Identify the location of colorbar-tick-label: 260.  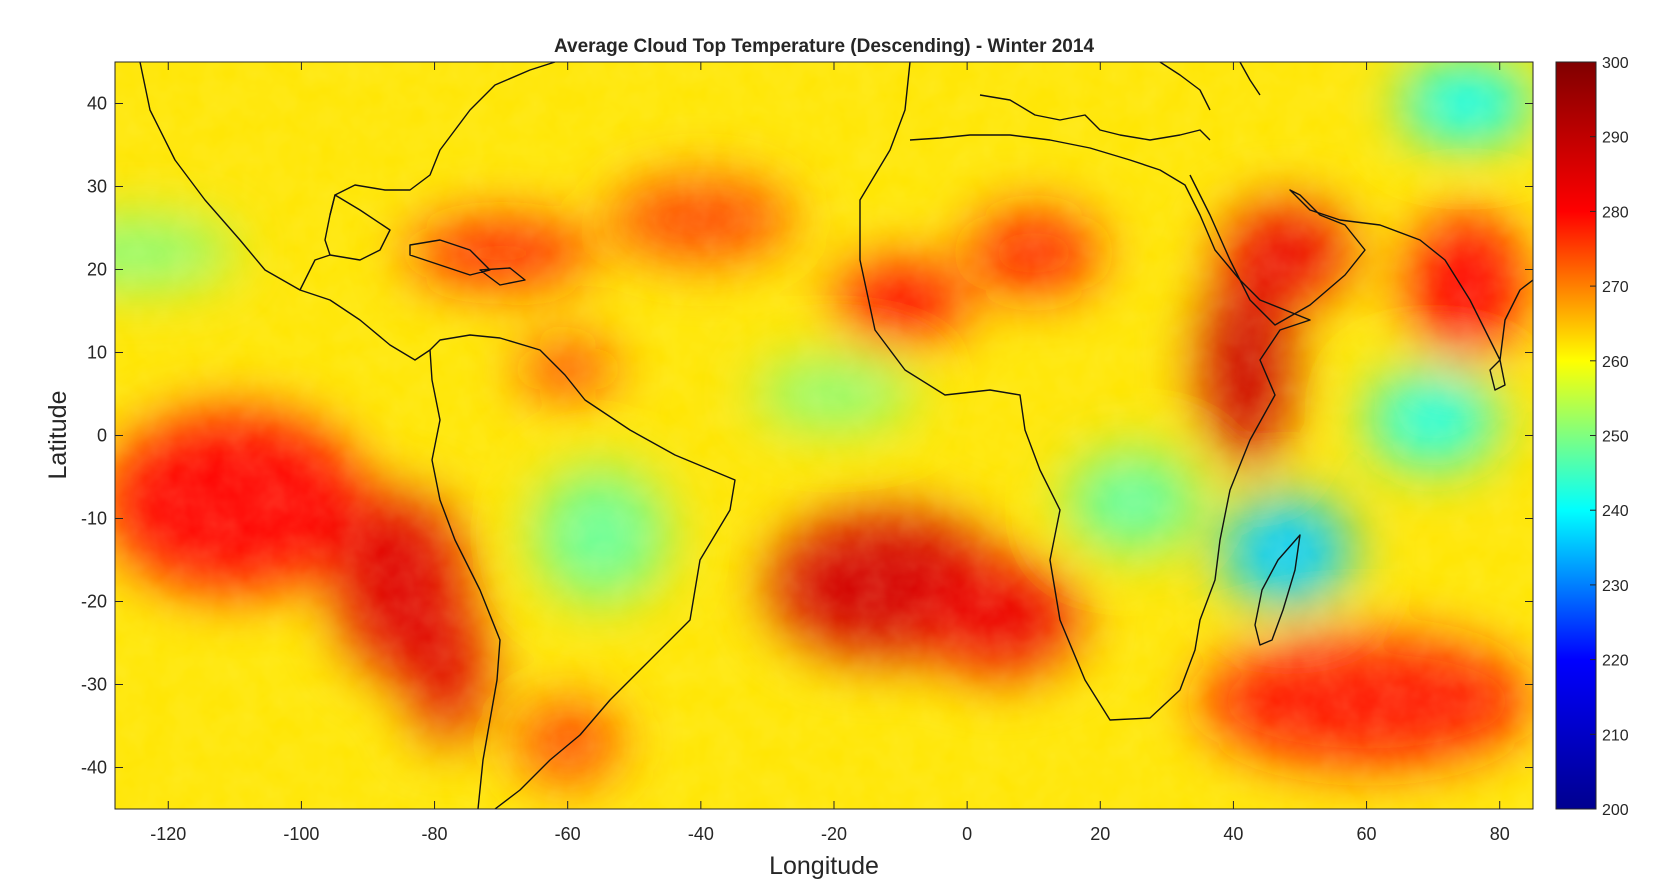
(1615, 362).